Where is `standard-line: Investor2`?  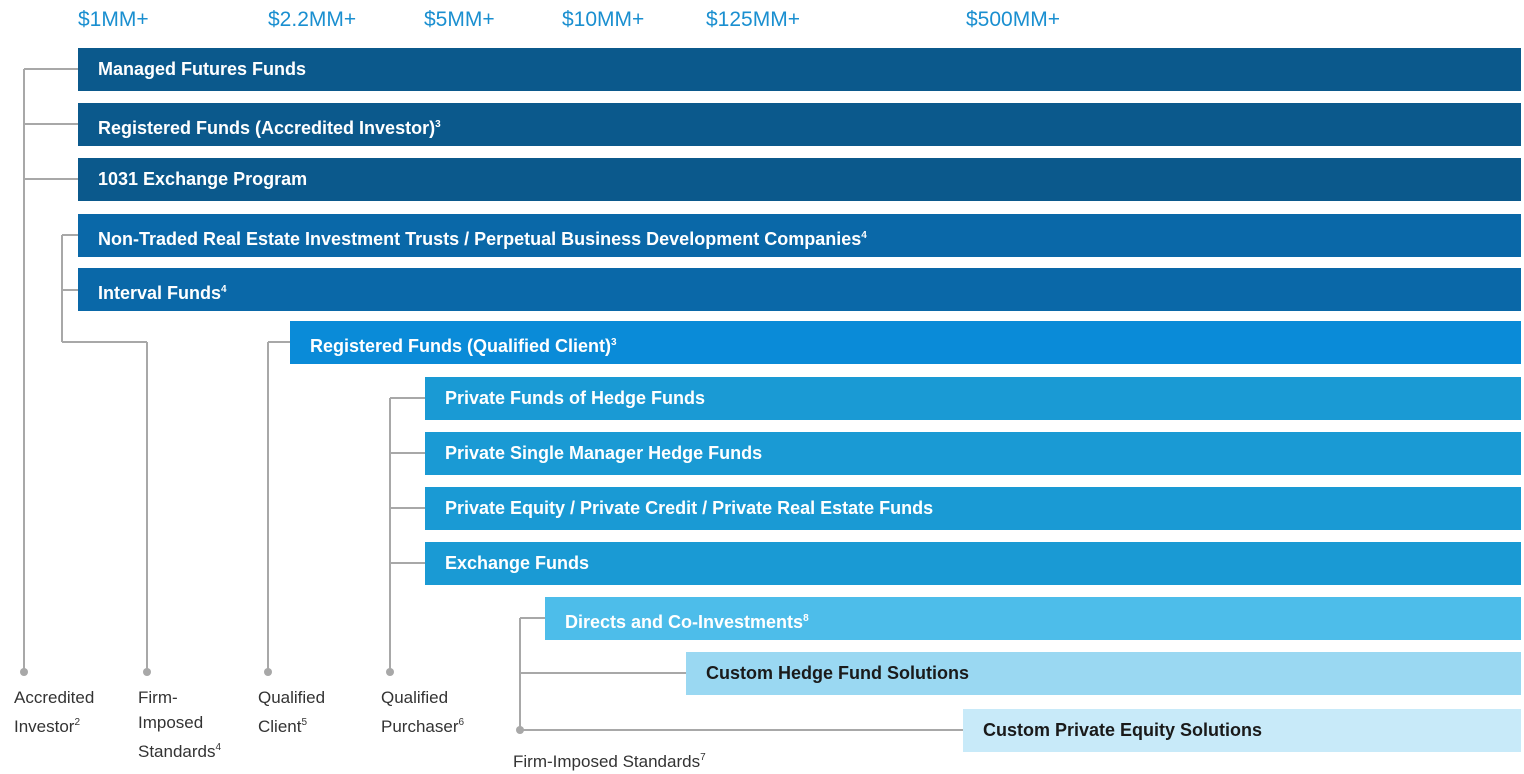 standard-line: Investor2 is located at coordinates (54, 724).